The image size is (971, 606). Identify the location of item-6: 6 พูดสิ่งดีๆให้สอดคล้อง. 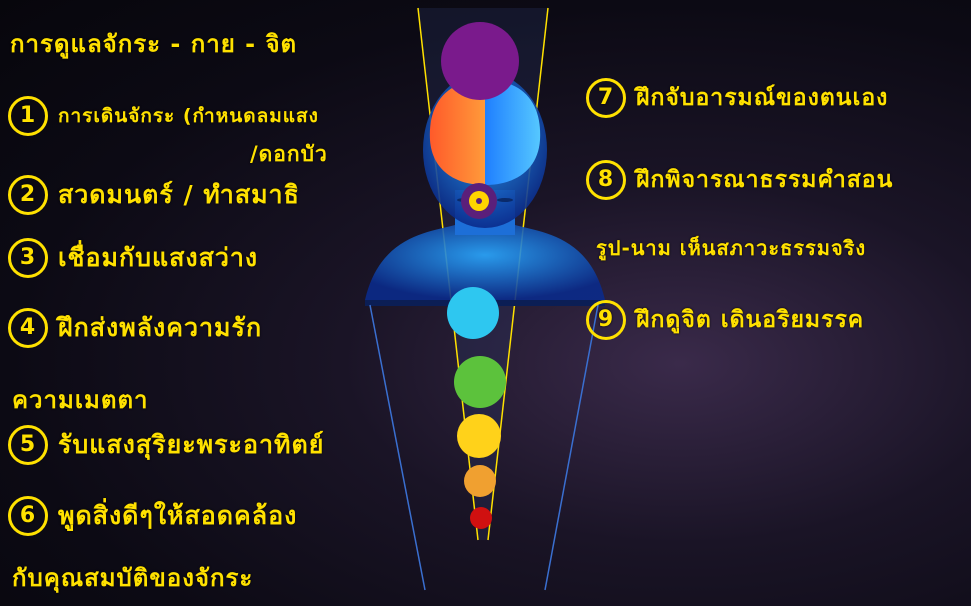
(152, 516).